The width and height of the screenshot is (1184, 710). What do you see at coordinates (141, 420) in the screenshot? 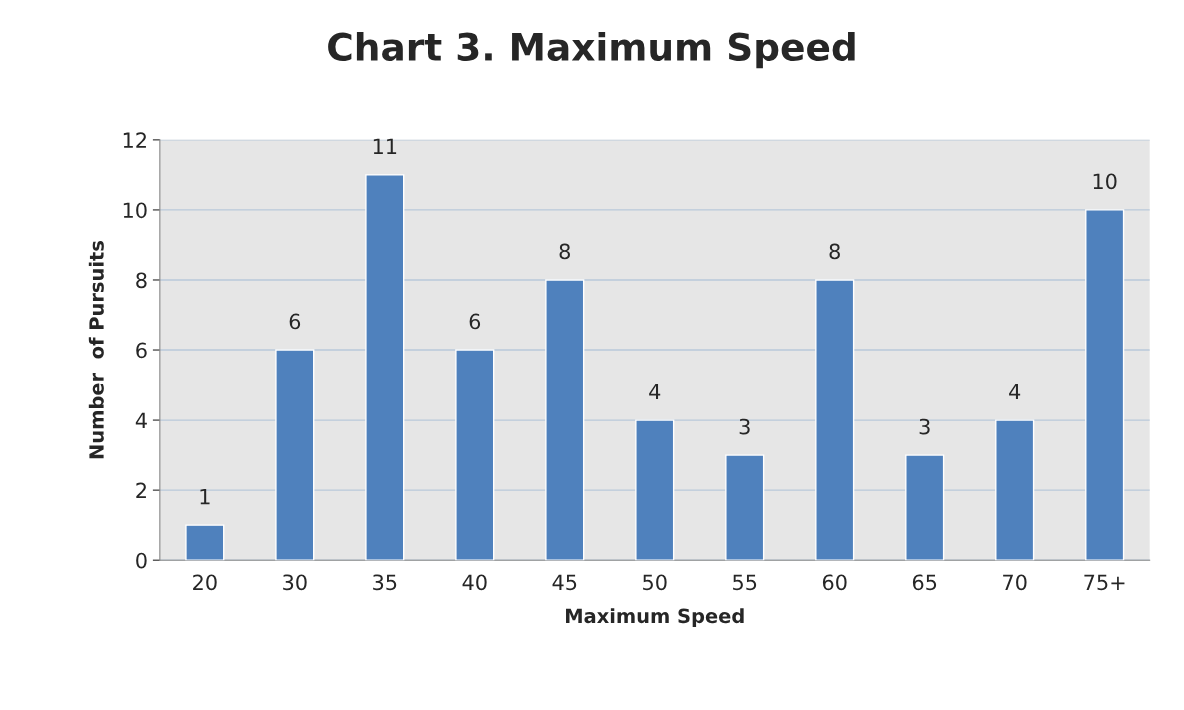
I see `y-tick-label: 4` at bounding box center [141, 420].